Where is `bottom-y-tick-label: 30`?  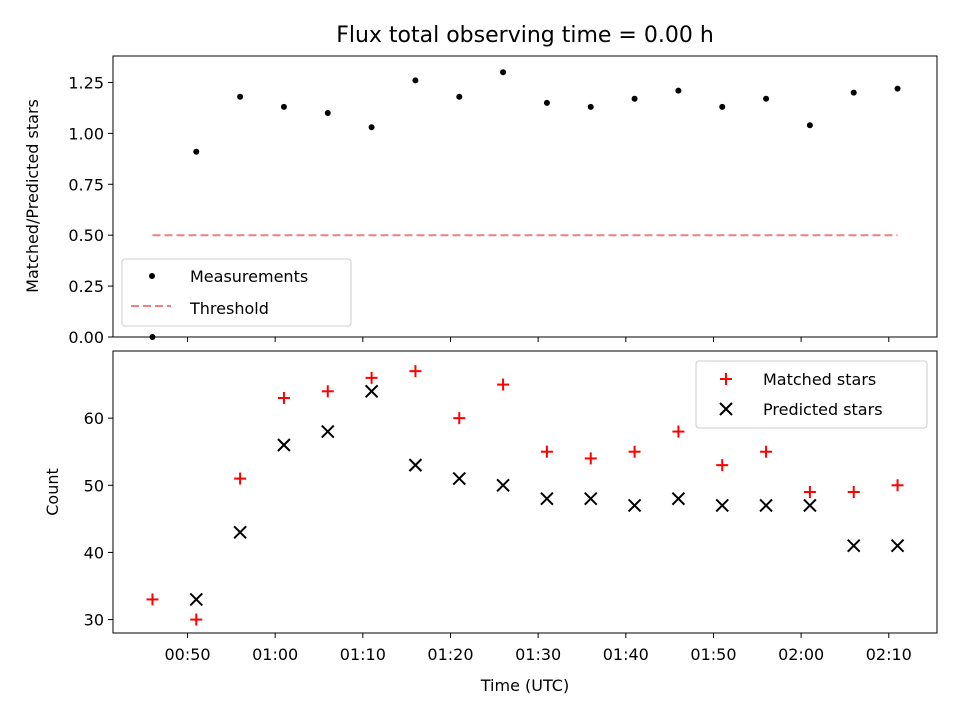 bottom-y-tick-label: 30 is located at coordinates (94, 620).